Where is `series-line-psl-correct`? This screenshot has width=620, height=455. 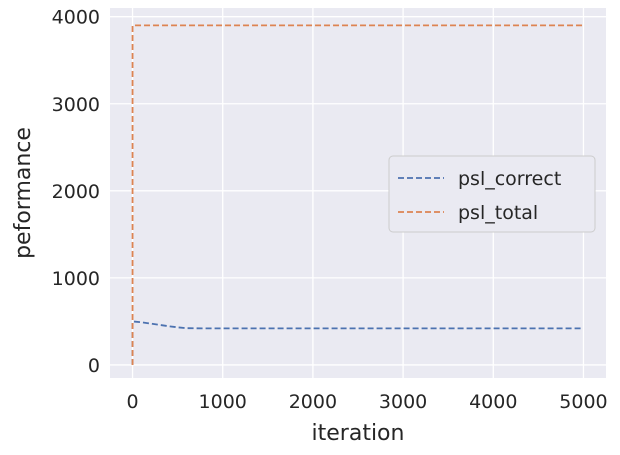 series-line-psl-correct is located at coordinates (357, 342).